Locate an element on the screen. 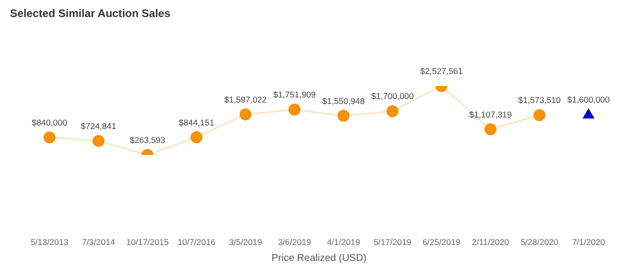 The width and height of the screenshot is (624, 279). x-tick-label: 10/7/2016 is located at coordinates (197, 242).